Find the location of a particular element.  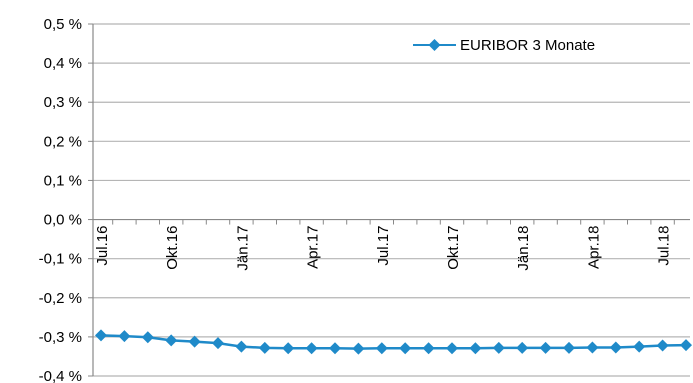

legend: EURIBOR 3 Monate is located at coordinates (504, 45).